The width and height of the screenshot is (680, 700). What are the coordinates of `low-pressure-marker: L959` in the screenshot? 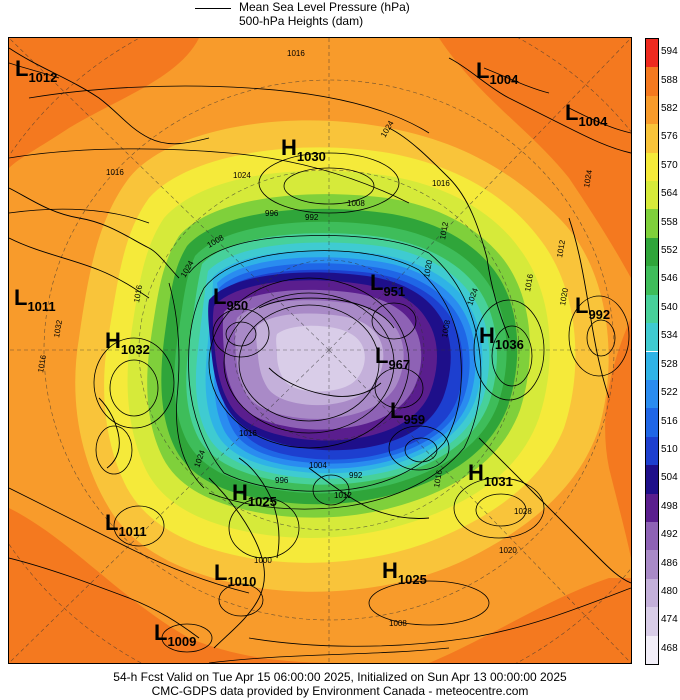 It's located at (407, 412).